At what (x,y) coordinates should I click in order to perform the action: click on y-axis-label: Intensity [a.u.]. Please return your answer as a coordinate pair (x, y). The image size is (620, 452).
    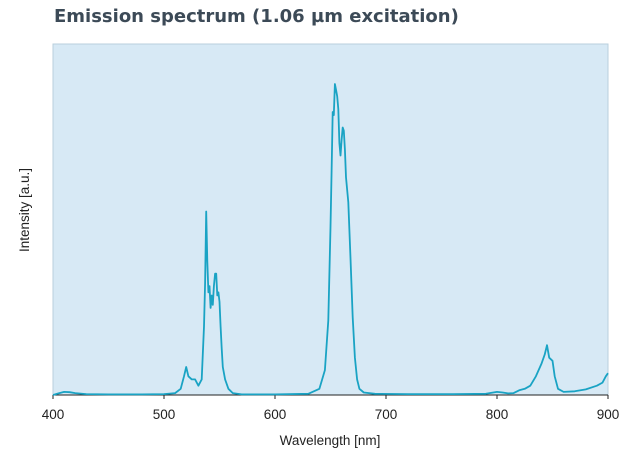
    Looking at the image, I should click on (24, 210).